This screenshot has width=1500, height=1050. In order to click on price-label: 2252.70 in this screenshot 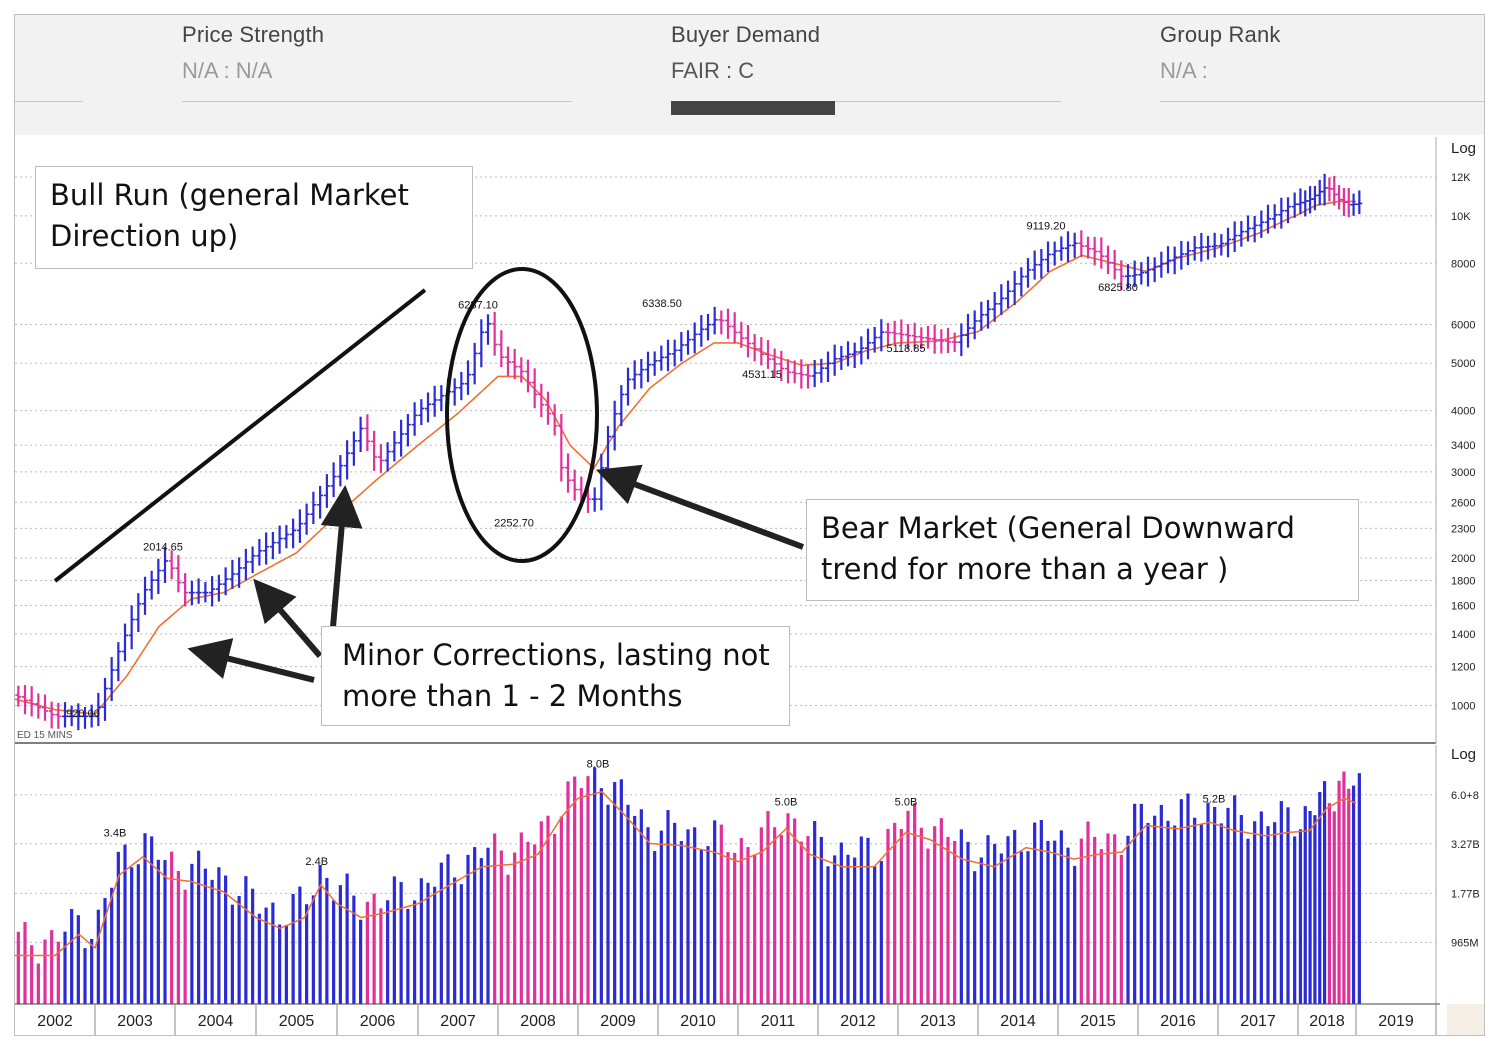, I will do `click(514, 524)`.